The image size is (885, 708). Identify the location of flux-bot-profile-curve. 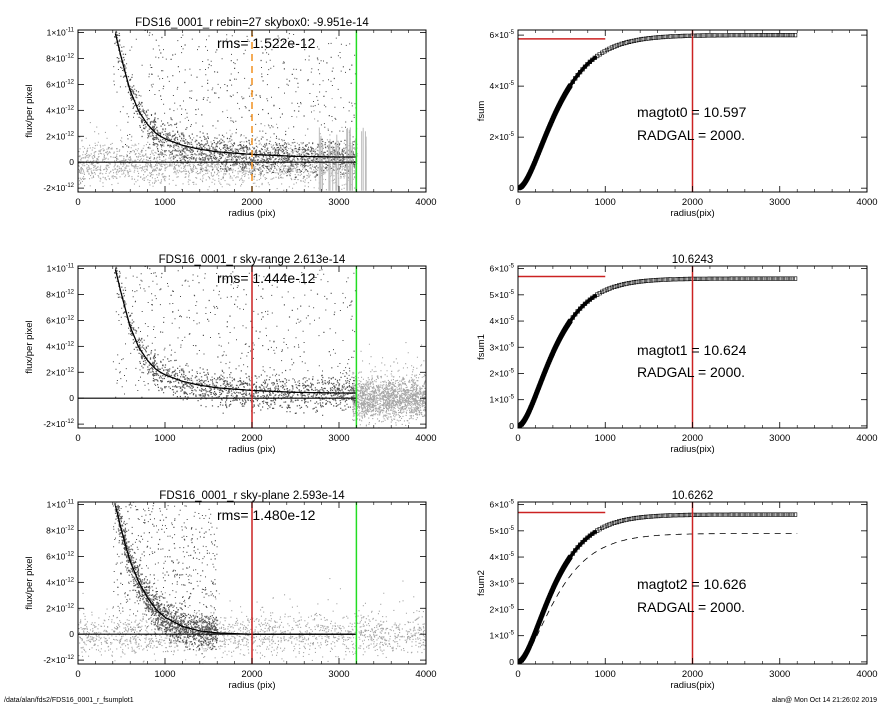
(235, 570).